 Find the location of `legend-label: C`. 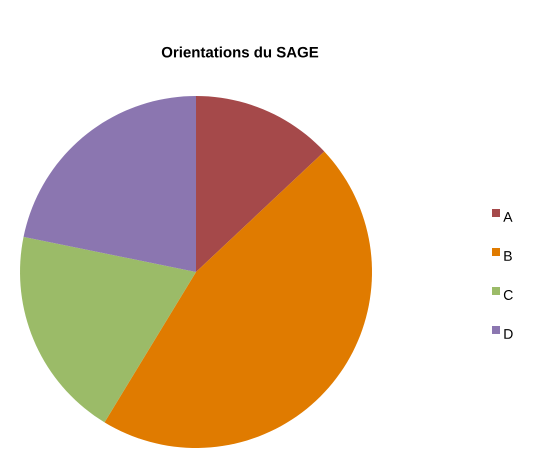

legend-label: C is located at coordinates (508, 295).